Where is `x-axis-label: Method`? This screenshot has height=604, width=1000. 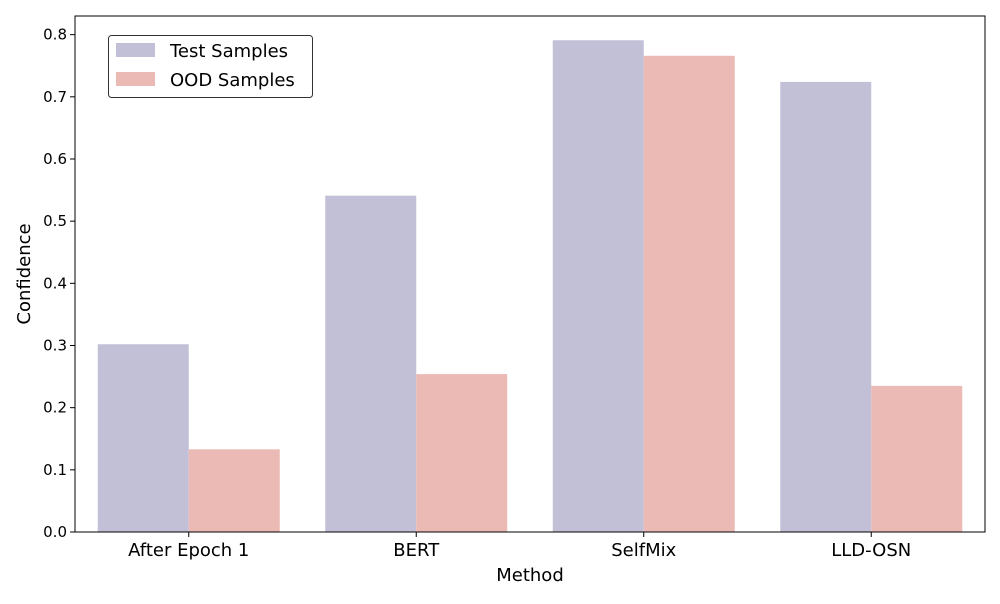 x-axis-label: Method is located at coordinates (530, 575).